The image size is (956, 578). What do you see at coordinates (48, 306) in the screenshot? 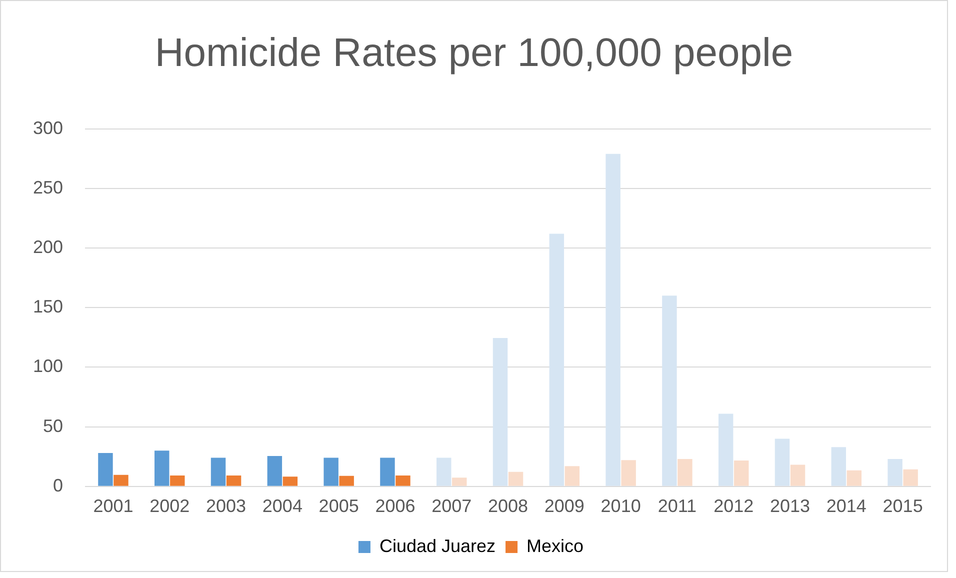
I see `y-tick-label: 150` at bounding box center [48, 306].